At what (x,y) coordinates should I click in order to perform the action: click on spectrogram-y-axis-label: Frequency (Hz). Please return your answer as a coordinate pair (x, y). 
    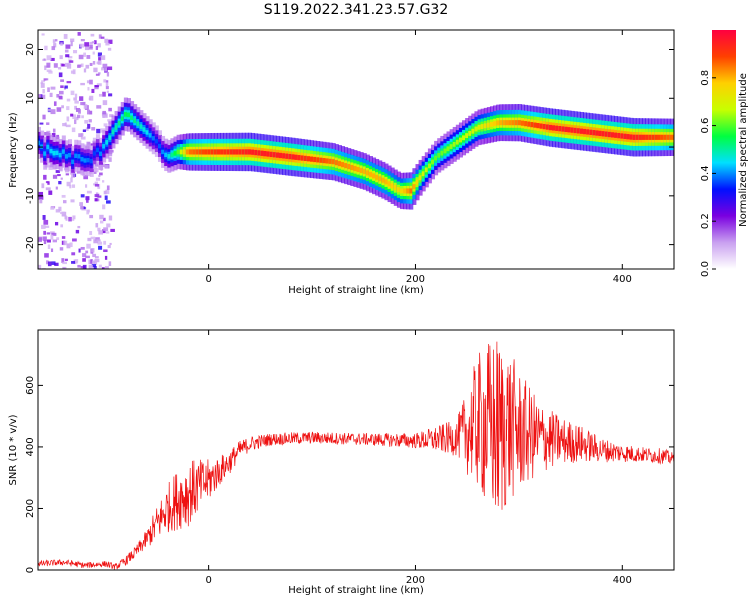
    Looking at the image, I should click on (13, 150).